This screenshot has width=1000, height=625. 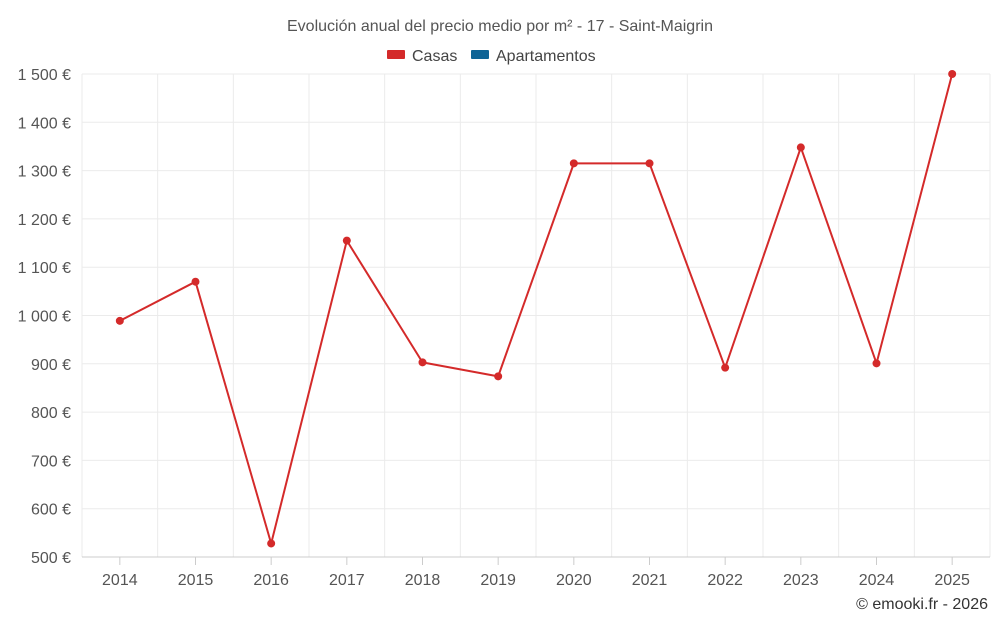 I want to click on x-tick-label: 2015, so click(x=196, y=580).